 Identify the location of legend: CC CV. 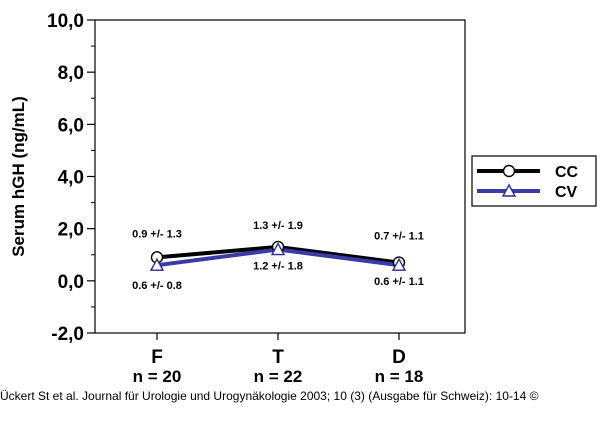
(534, 181).